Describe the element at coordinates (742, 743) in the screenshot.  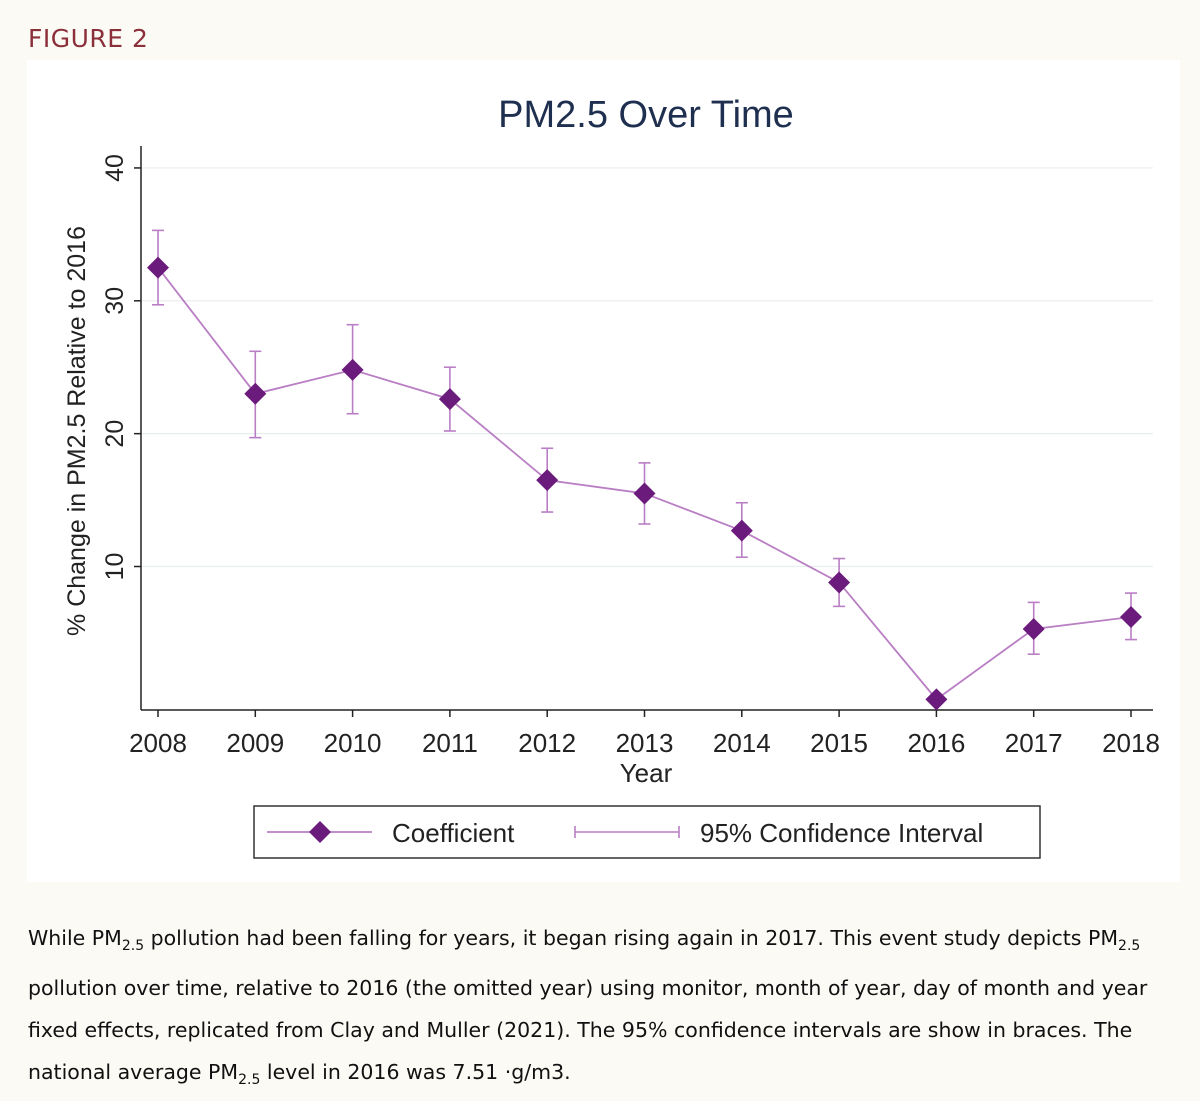
I see `x-tick-label: 2014` at that location.